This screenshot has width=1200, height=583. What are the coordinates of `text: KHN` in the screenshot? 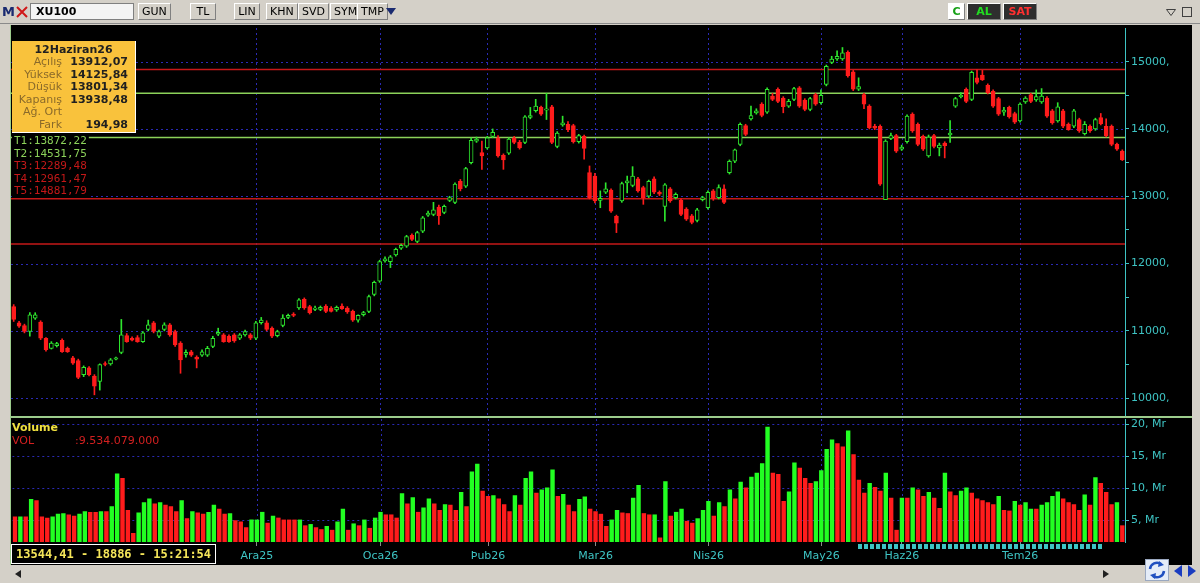 It's located at (282, 11).